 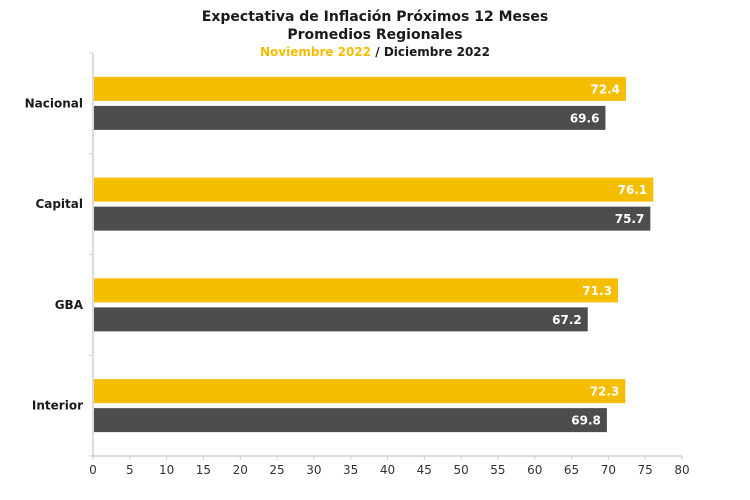 I want to click on data-label: 72.3, so click(x=605, y=392).